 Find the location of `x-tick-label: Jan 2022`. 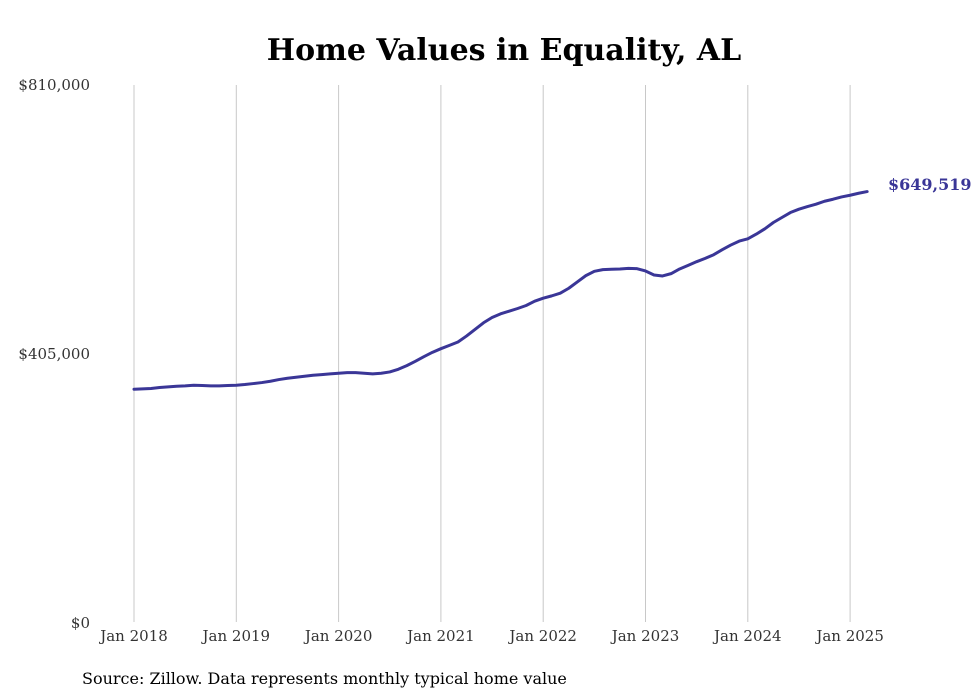

x-tick-label: Jan 2022 is located at coordinates (542, 636).